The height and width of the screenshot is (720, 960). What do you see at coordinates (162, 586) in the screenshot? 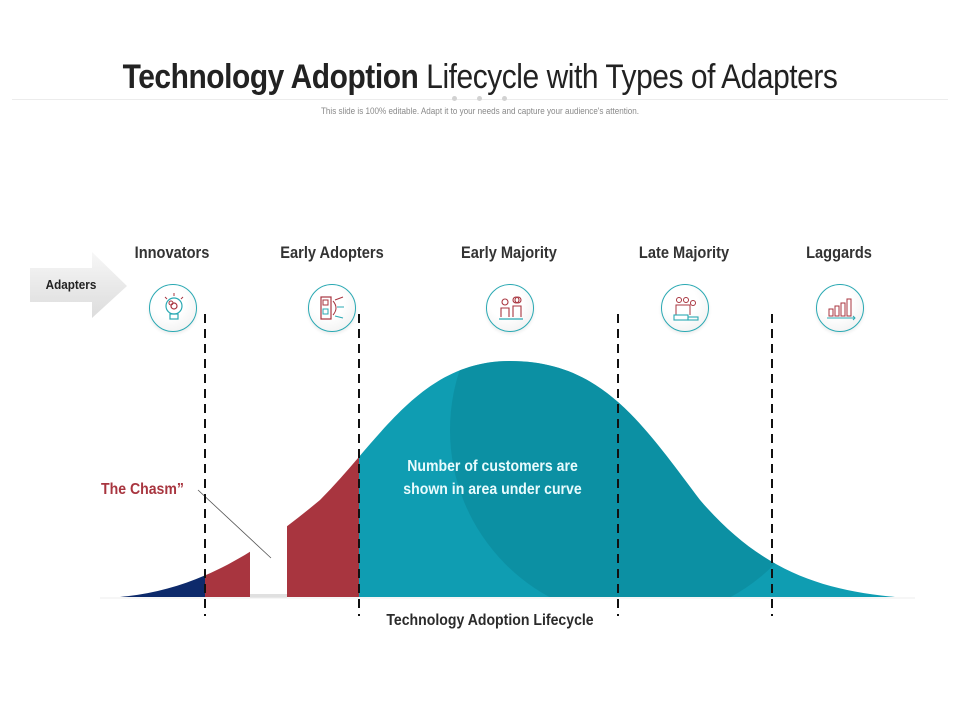
I see `innovators-area` at bounding box center [162, 586].